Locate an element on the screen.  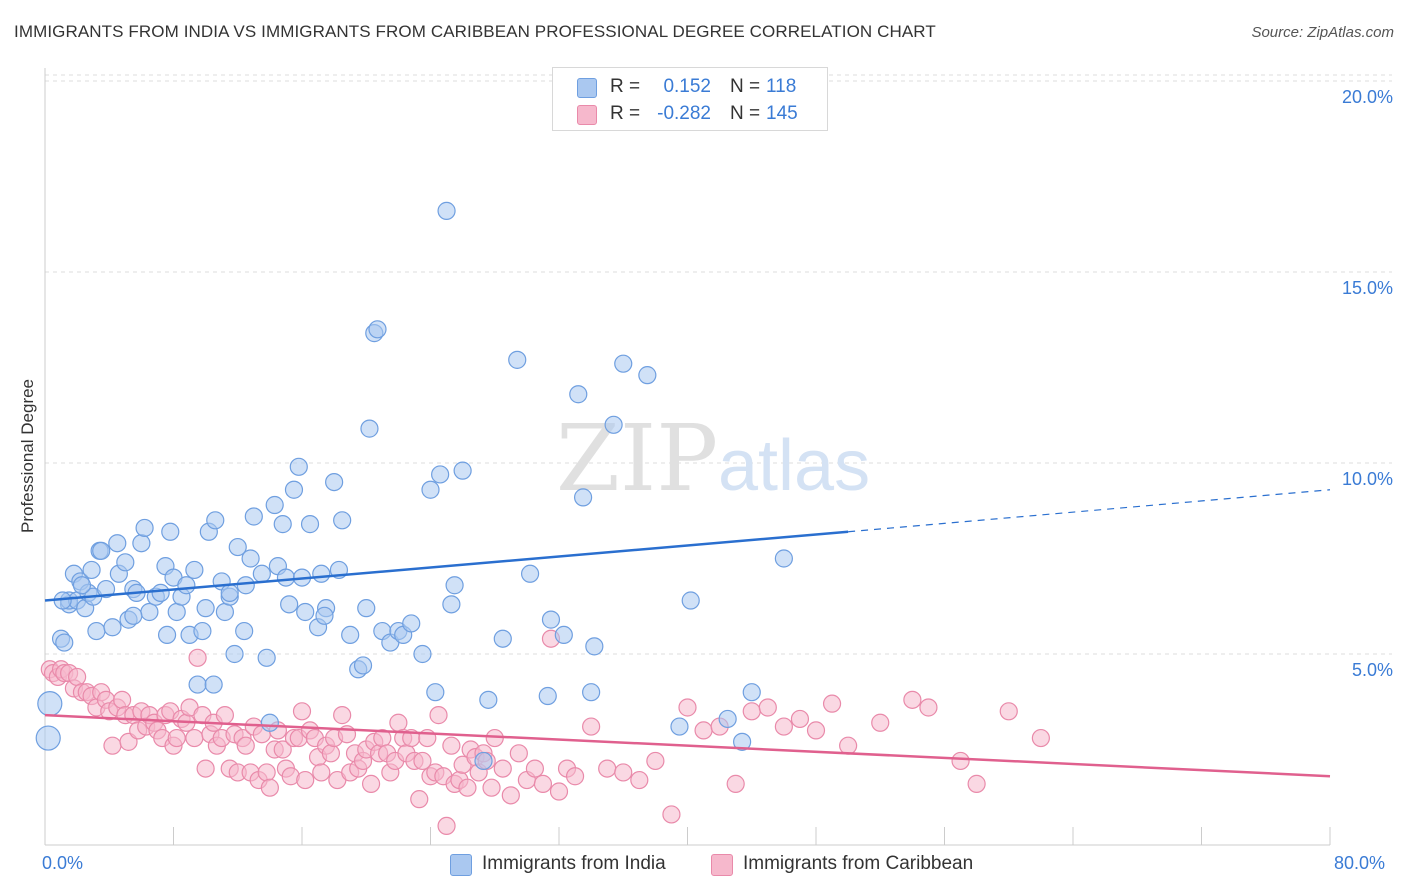
n-value: 118 is located at coordinates (781, 86).